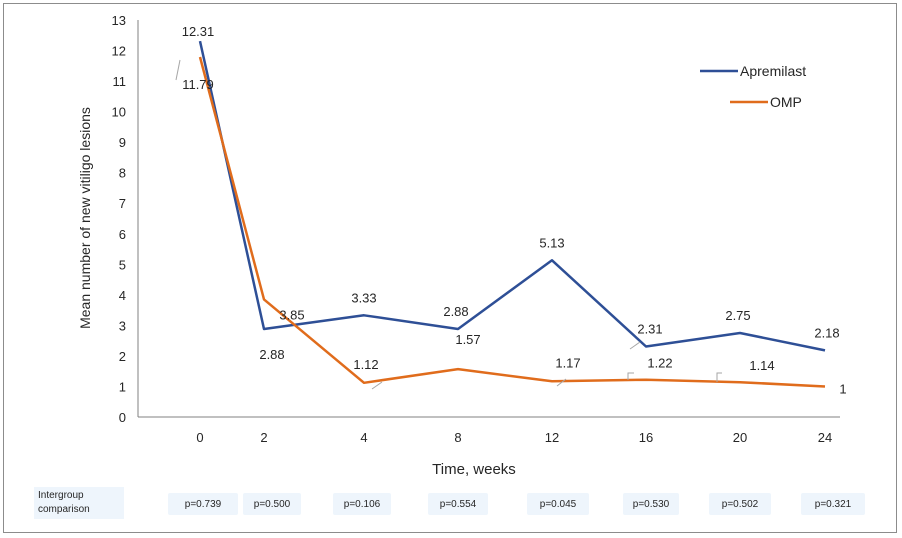 Image resolution: width=902 pixels, height=538 pixels. What do you see at coordinates (458, 504) in the screenshot?
I see `pvalue-box: p=0.554` at bounding box center [458, 504].